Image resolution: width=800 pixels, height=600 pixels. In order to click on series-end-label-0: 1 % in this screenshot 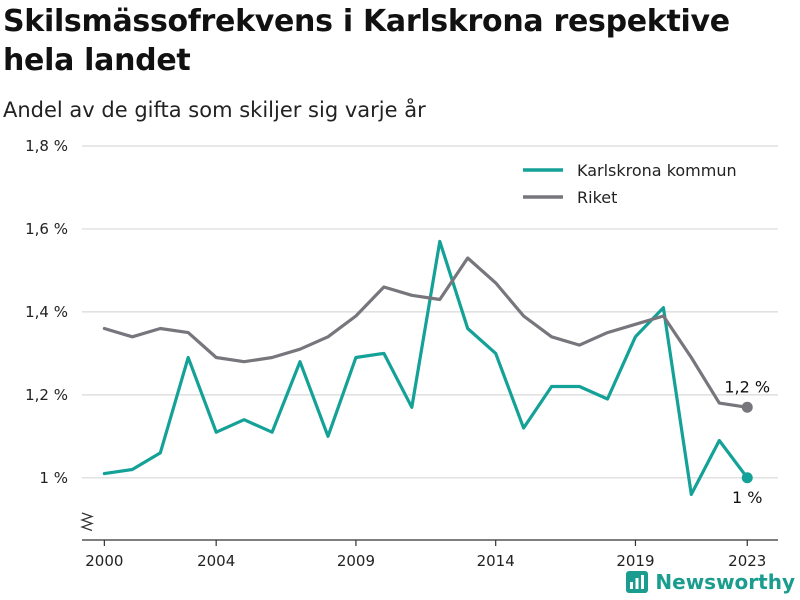, I will do `click(747, 497)`.